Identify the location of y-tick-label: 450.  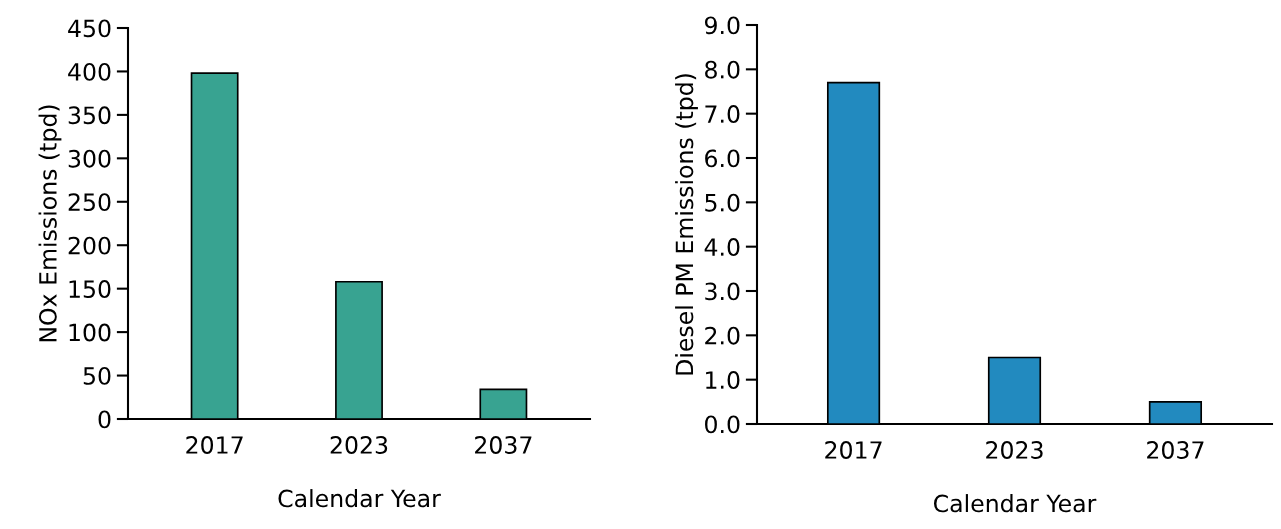
(89, 28).